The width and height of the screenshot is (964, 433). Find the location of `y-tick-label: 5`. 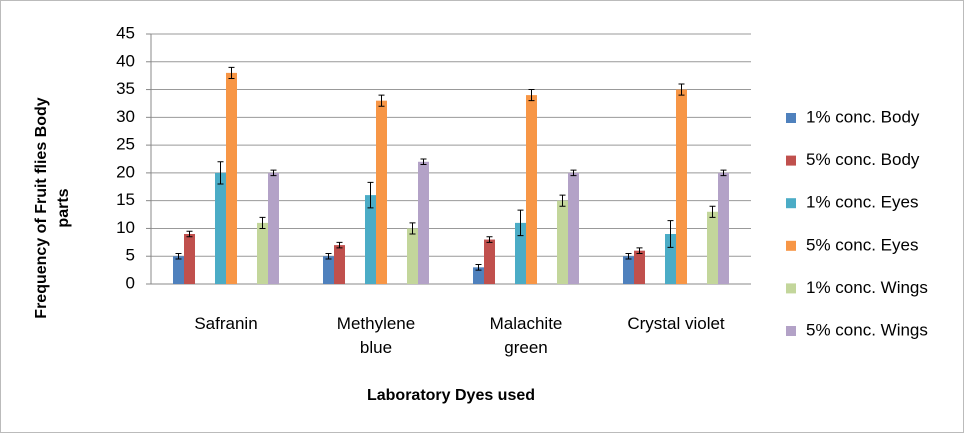

y-tick-label: 5 is located at coordinates (130, 255).